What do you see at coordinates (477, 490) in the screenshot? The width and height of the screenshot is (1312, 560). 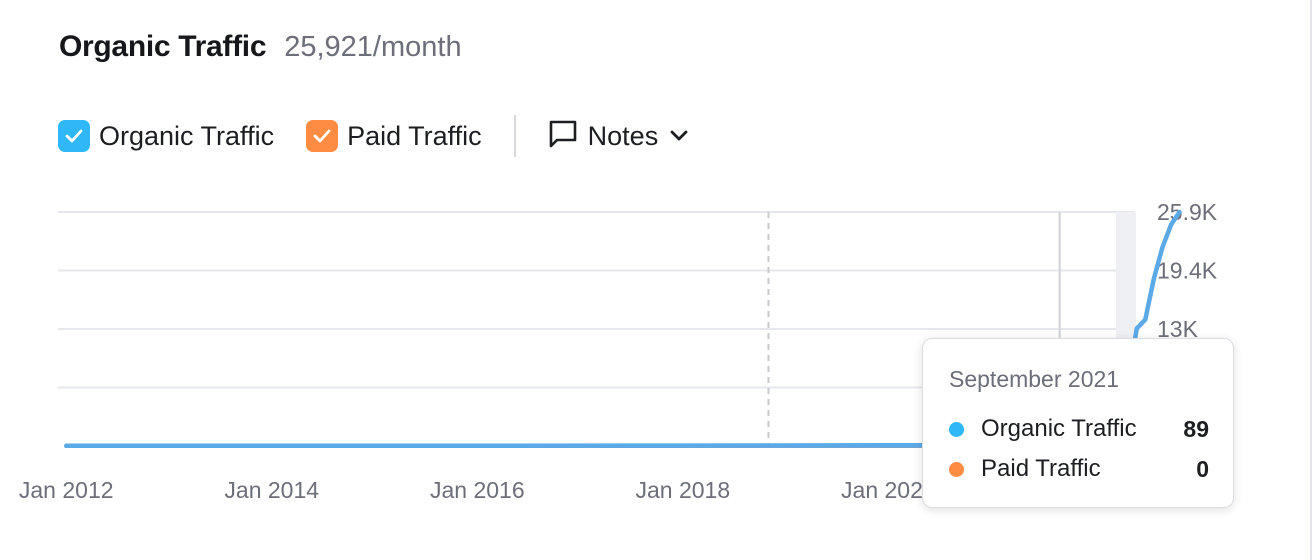 I see `x-tick-label: Jan 2016` at bounding box center [477, 490].